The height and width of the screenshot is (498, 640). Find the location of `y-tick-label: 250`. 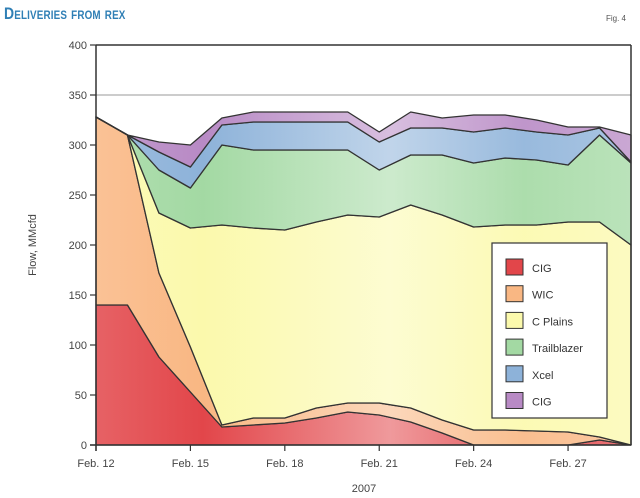

y-tick-label: 250 is located at coordinates (78, 196).